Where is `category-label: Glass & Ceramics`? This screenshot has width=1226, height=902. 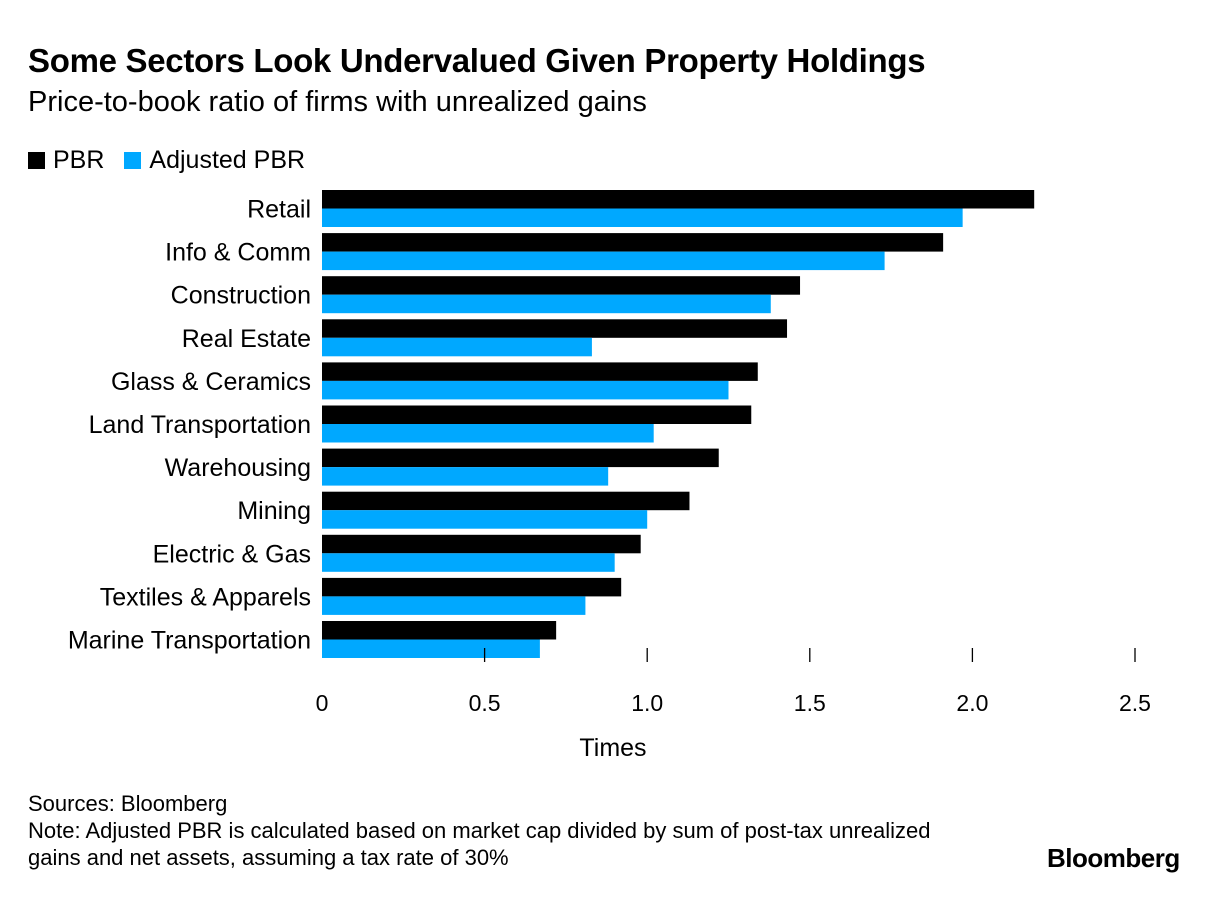 category-label: Glass & Ceramics is located at coordinates (211, 382).